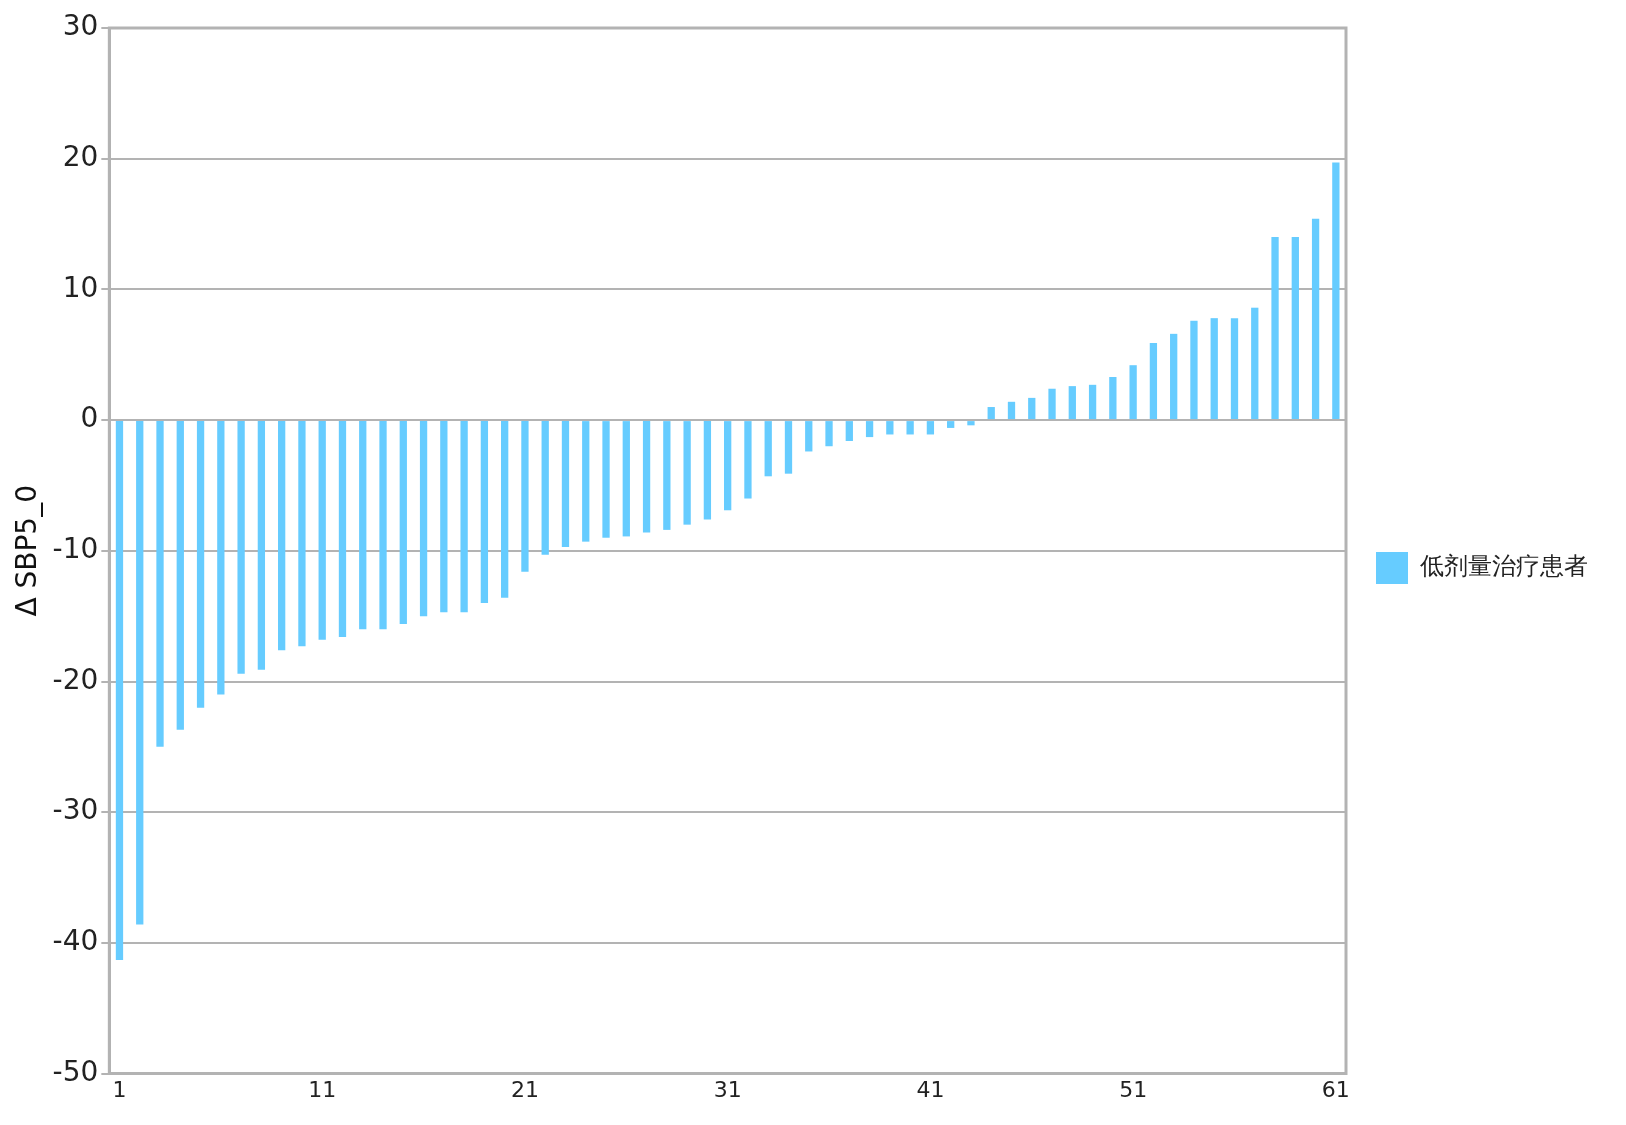 This screenshot has width=1626, height=1125. What do you see at coordinates (75, 549) in the screenshot?
I see `y-tick-label: -10` at bounding box center [75, 549].